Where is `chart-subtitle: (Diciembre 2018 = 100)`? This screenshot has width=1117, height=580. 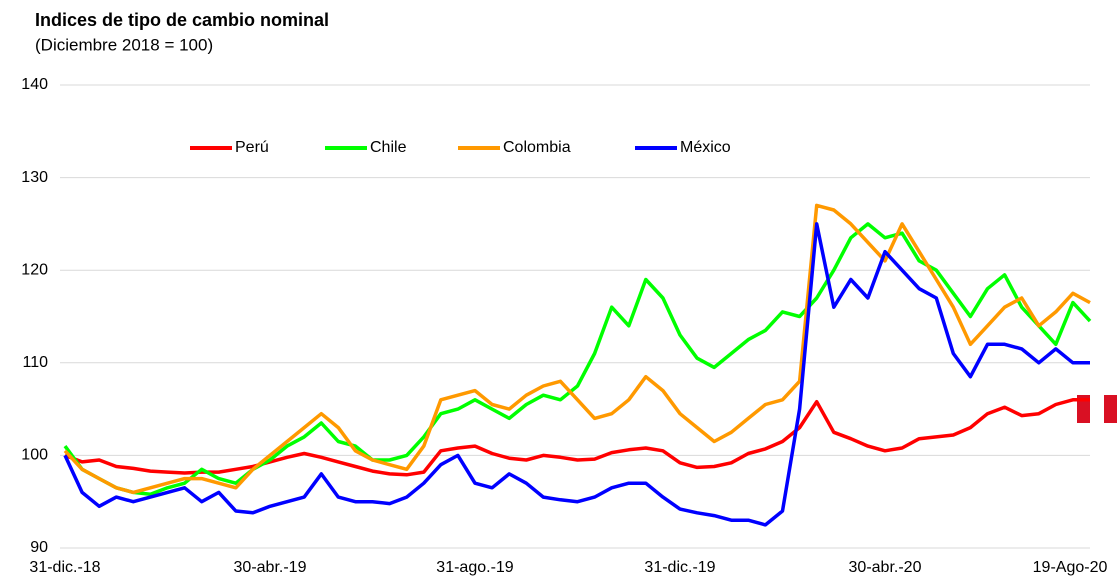 chart-subtitle: (Diciembre 2018 = 100) is located at coordinates (124, 44).